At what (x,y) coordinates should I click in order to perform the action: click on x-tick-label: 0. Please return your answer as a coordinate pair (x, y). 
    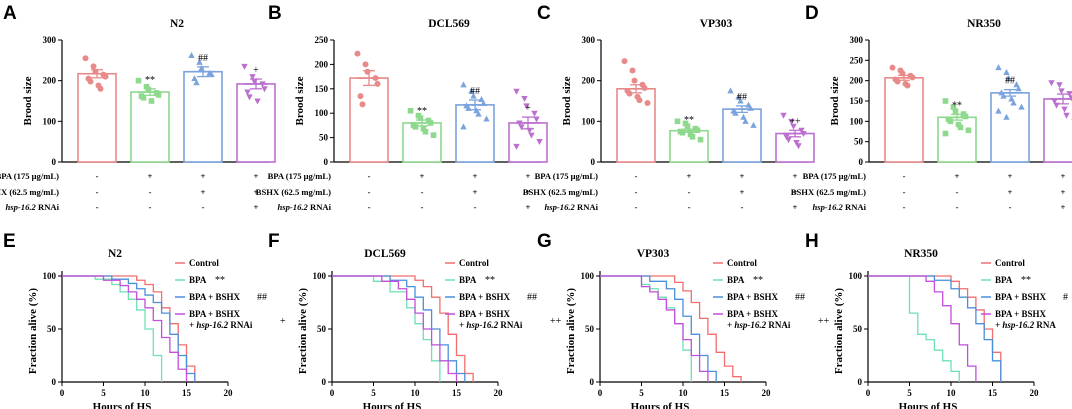
    Looking at the image, I should click on (62, 393).